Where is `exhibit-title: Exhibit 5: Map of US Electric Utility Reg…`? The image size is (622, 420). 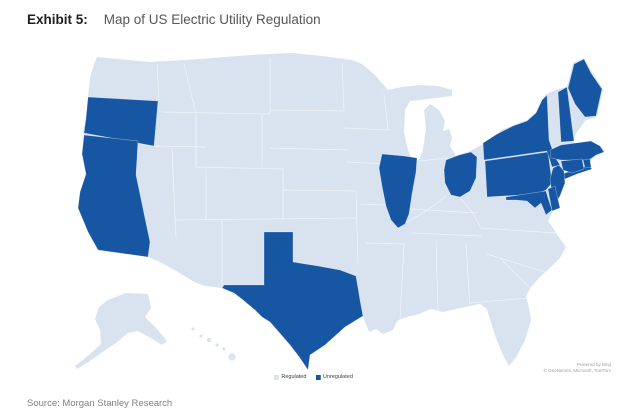 exhibit-title: Exhibit 5: Map of US Electric Utility Reg… is located at coordinates (174, 20).